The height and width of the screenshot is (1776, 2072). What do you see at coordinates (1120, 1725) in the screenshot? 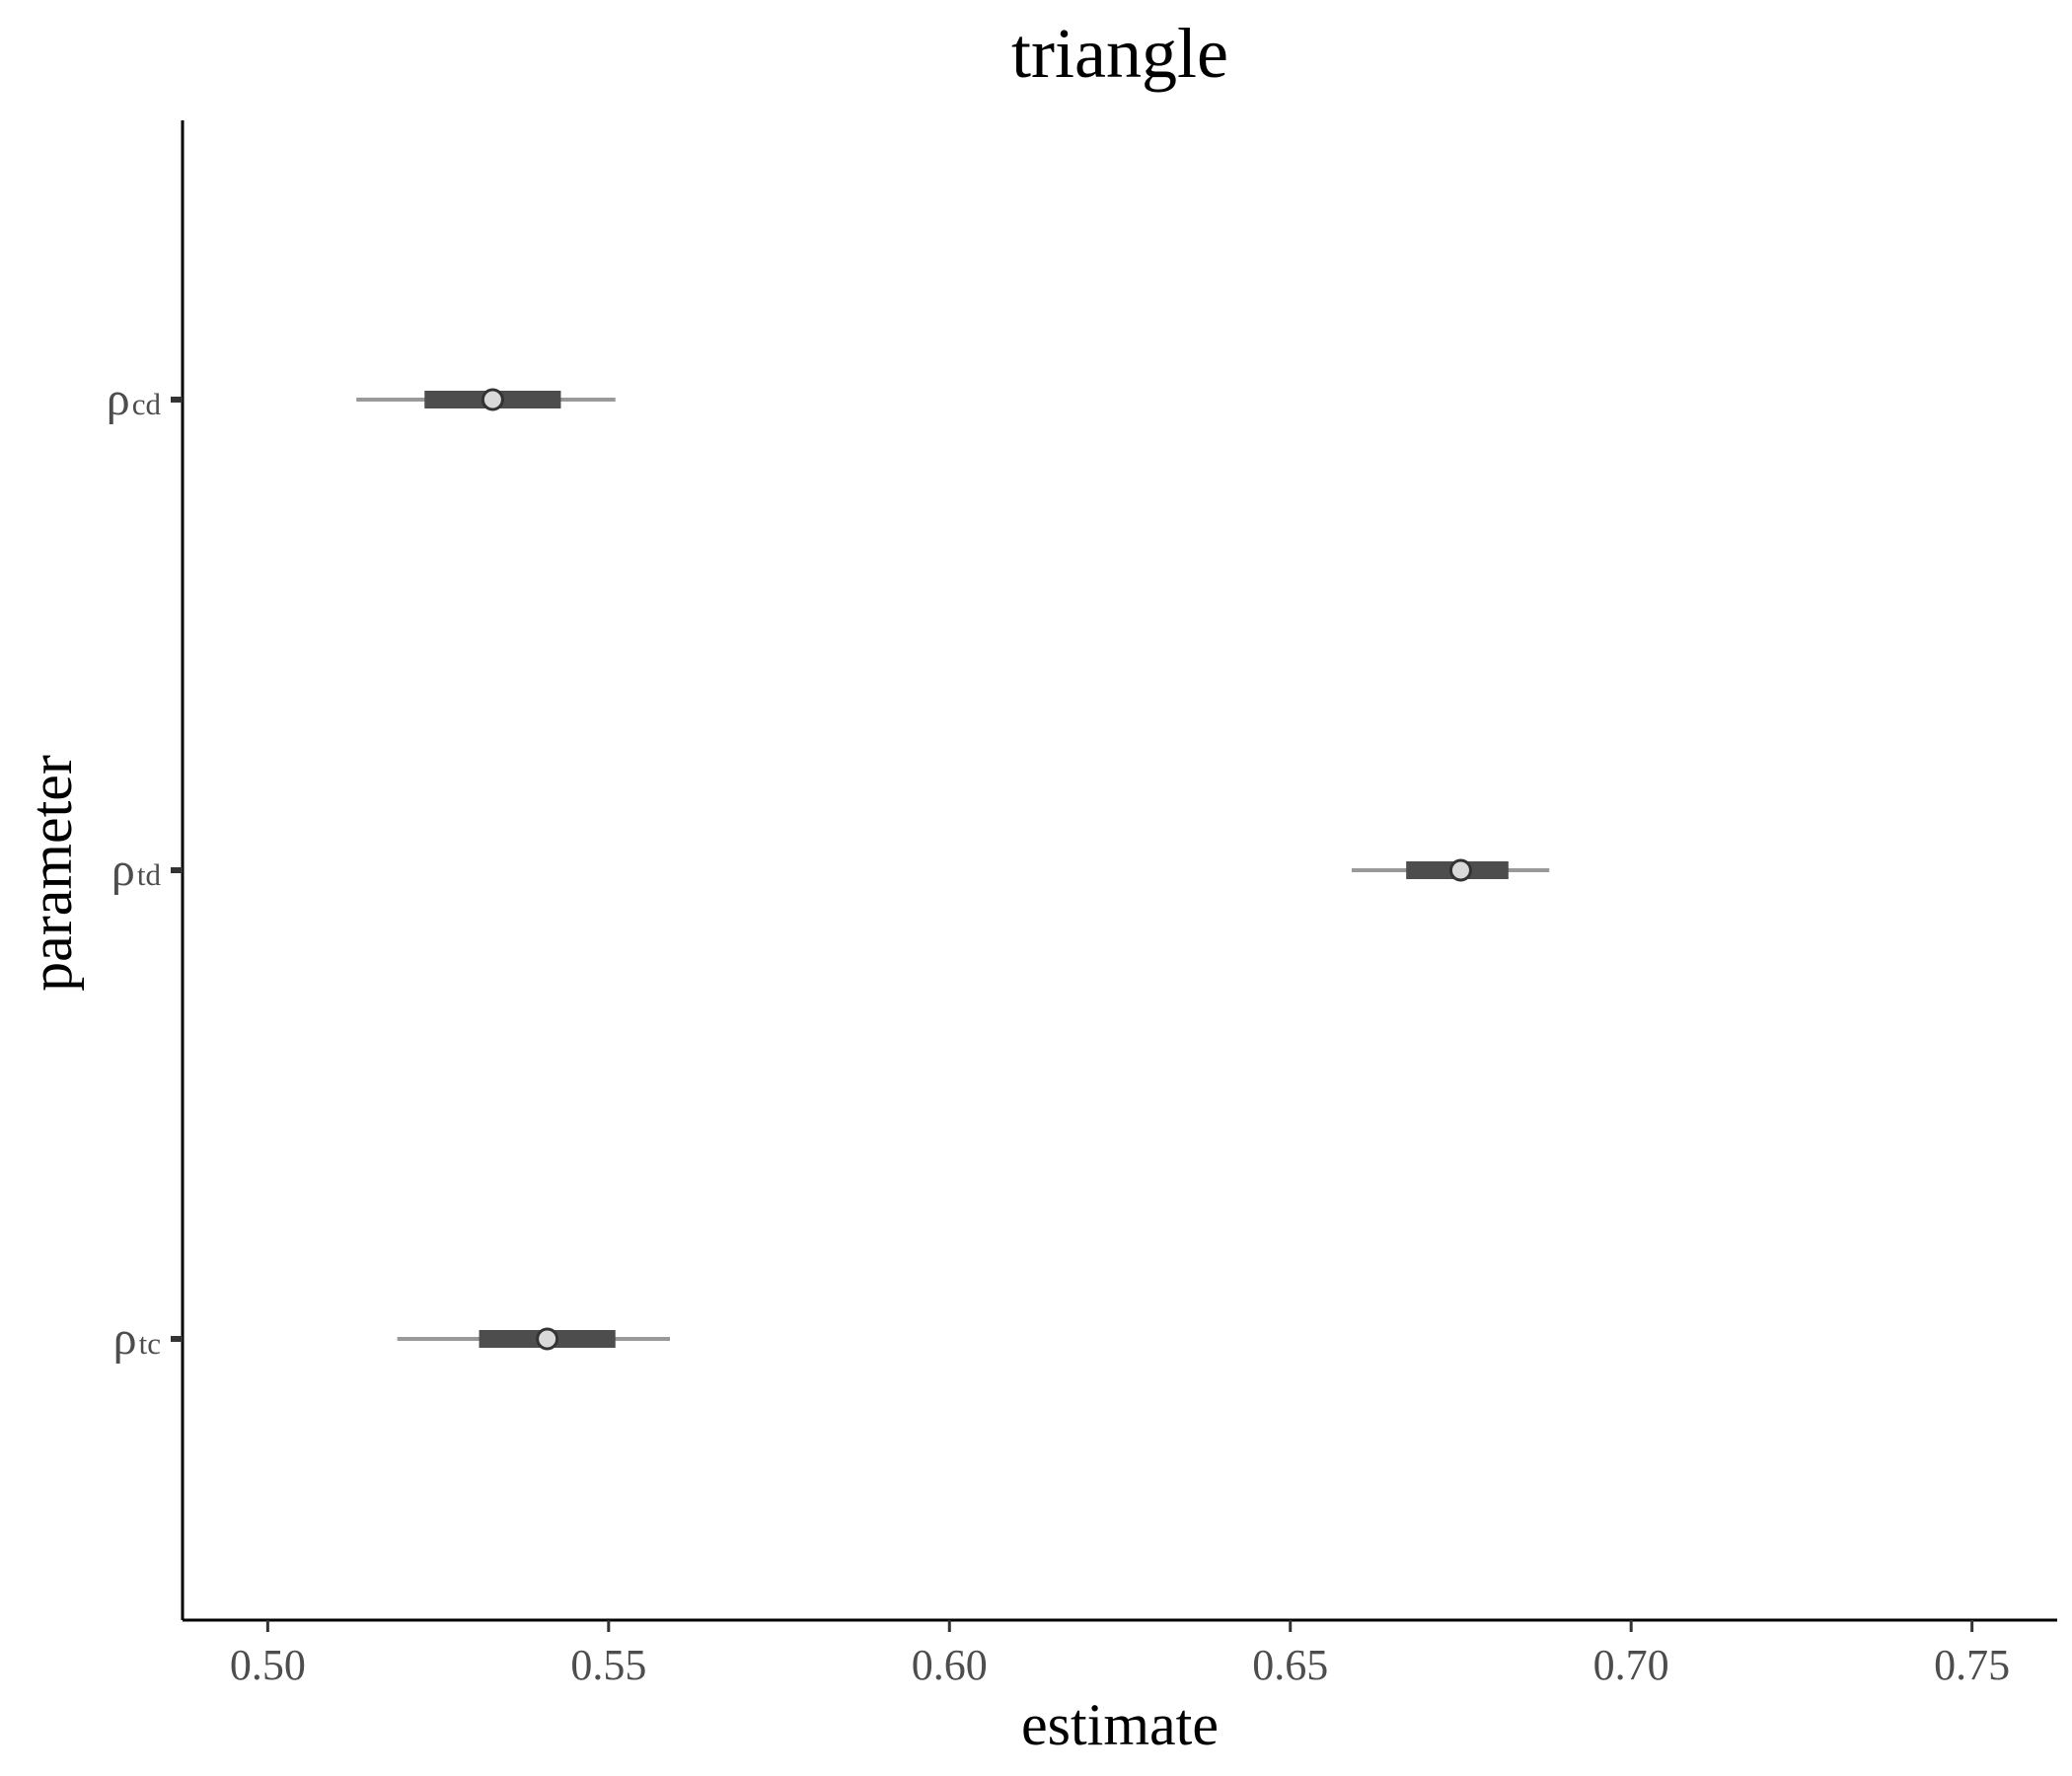
I see `x-axis-title: estimate` at bounding box center [1120, 1725].